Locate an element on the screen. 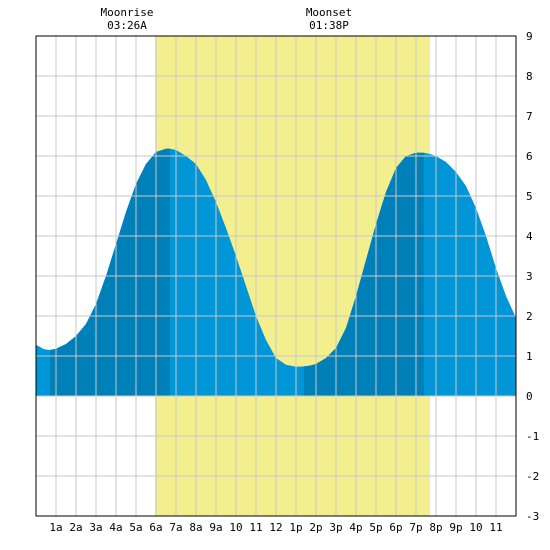 The image size is (550, 550). x-tick-label: 1p is located at coordinates (295, 527).